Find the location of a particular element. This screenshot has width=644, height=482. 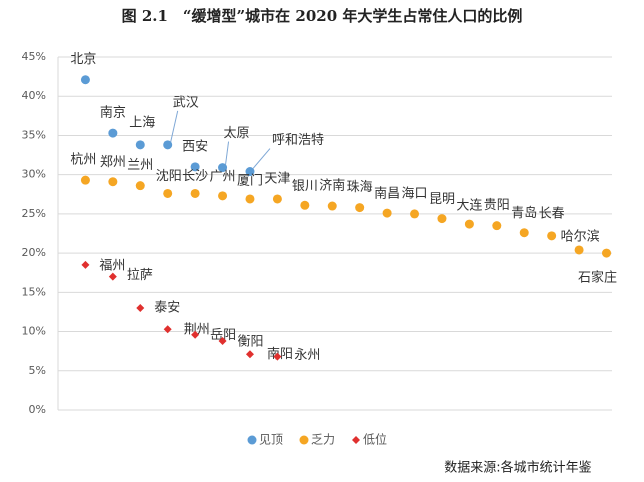

point-label: 杭州 is located at coordinates (83, 160).